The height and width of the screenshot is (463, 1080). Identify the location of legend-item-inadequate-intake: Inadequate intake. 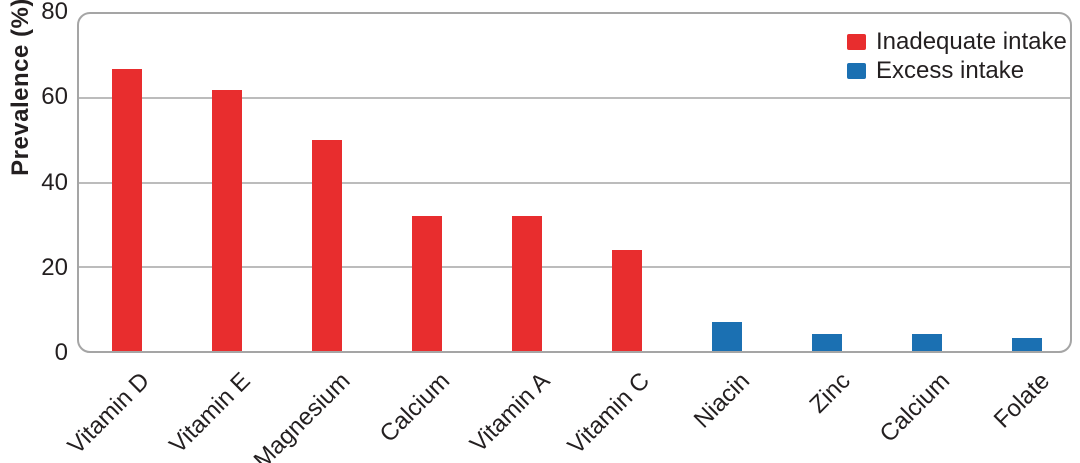
(957, 41).